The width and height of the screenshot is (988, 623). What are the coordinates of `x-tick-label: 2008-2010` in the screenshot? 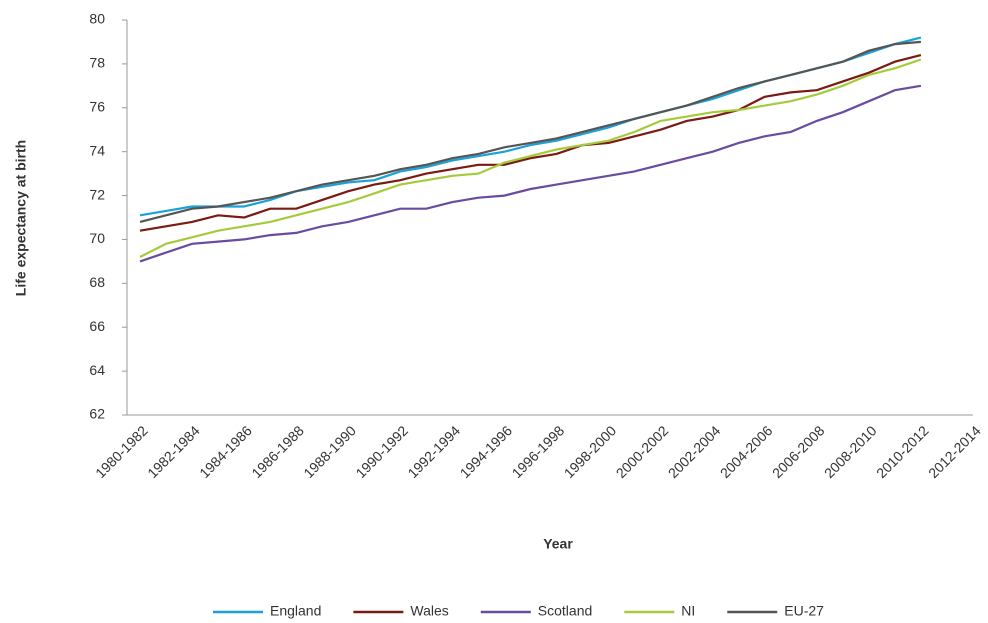 It's located at (850, 451).